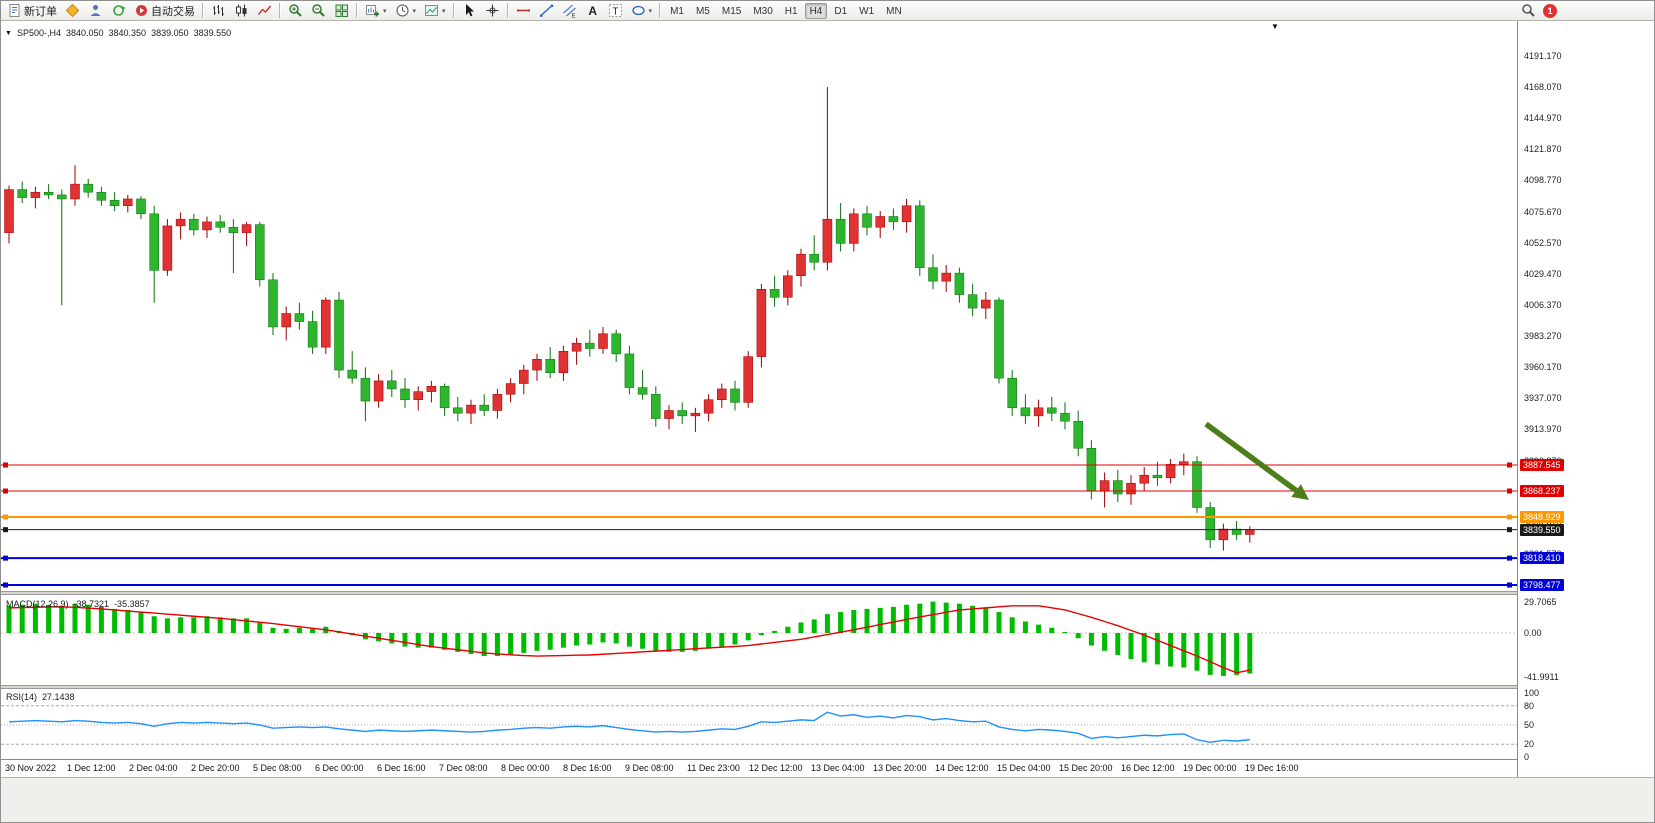  I want to click on time-label: 30 Nov 2022, so click(31, 768).